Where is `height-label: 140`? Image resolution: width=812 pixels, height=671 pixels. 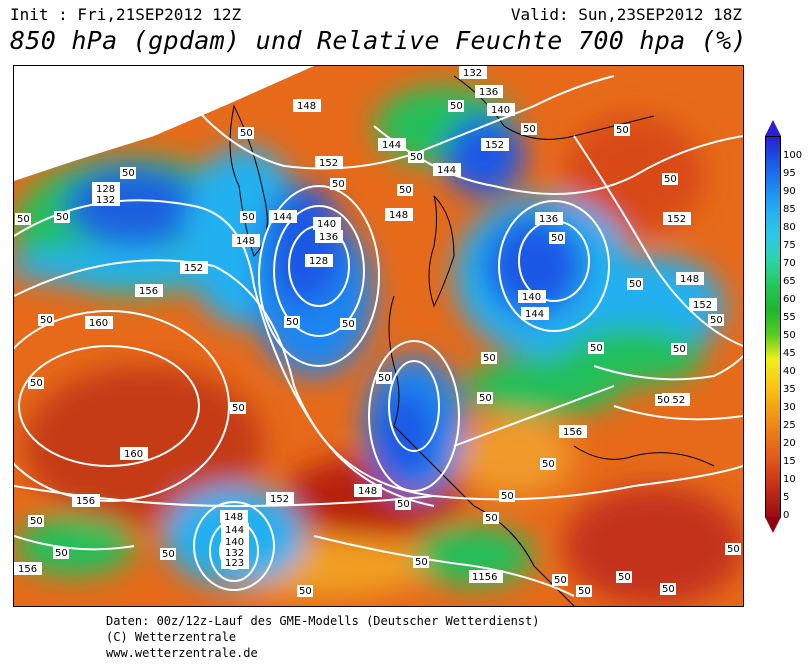
height-label: 140 is located at coordinates (235, 541).